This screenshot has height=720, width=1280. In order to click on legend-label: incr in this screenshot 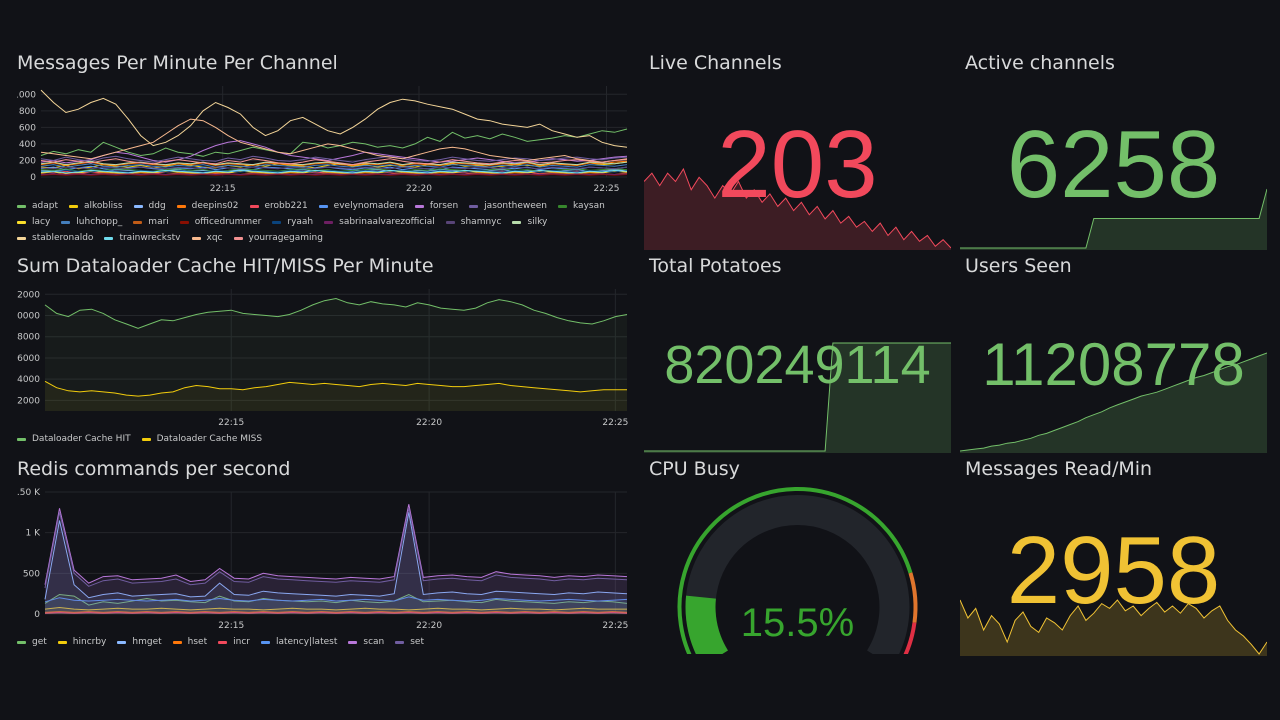, I will do `click(241, 642)`.